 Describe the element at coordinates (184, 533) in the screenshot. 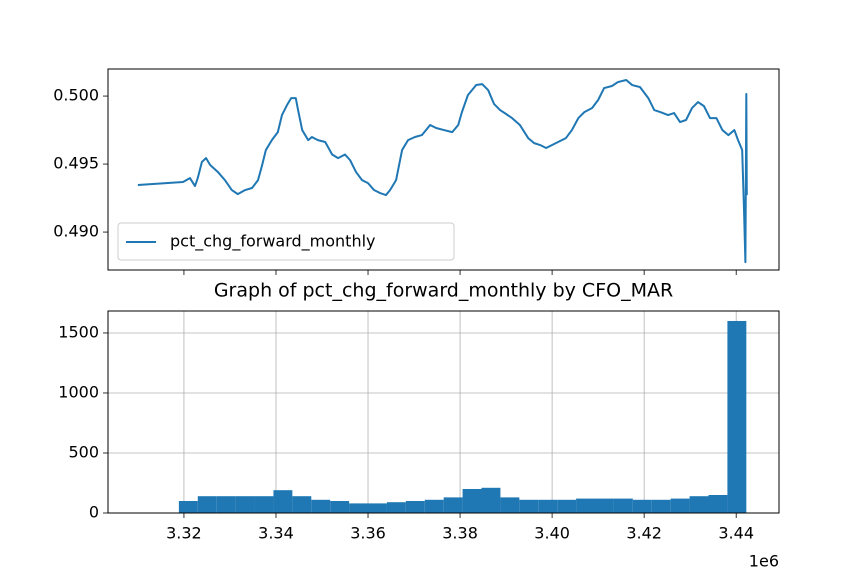

I see `x-tick-label: 3.32` at that location.